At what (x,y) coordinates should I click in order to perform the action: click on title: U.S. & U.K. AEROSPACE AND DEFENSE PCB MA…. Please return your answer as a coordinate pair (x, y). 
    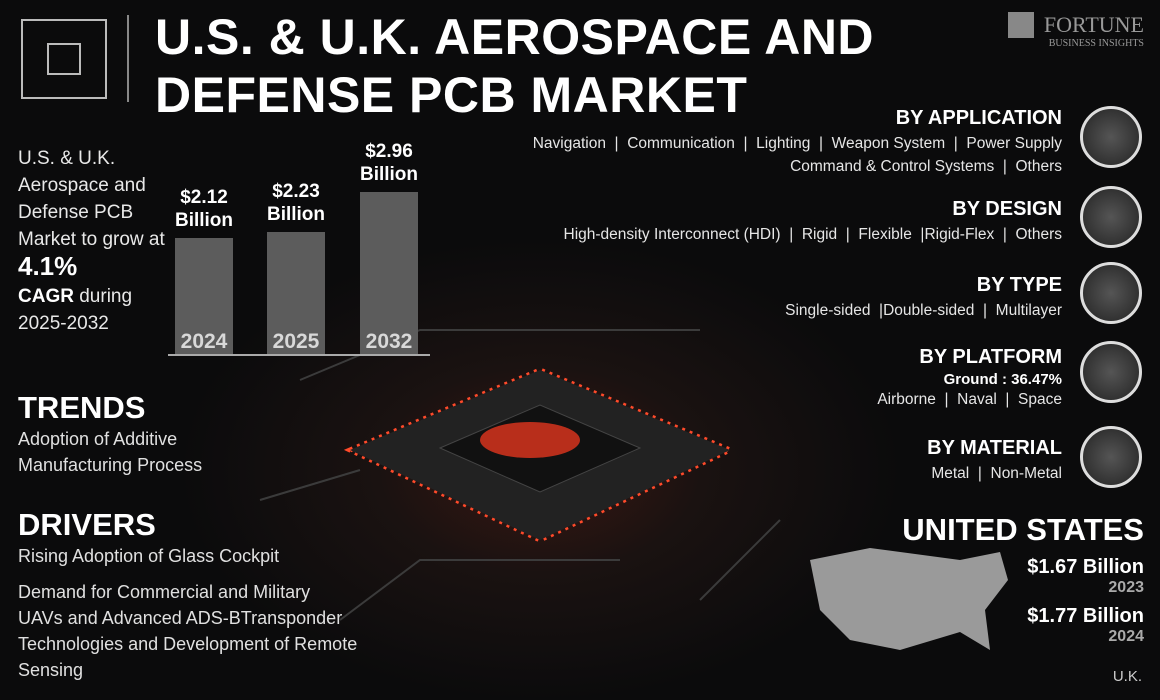
    Looking at the image, I should click on (515, 66).